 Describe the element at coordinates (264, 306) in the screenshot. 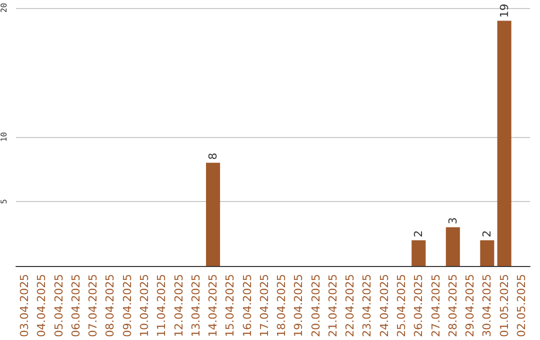

I see `x-tick-label: 17.04.2025` at that location.